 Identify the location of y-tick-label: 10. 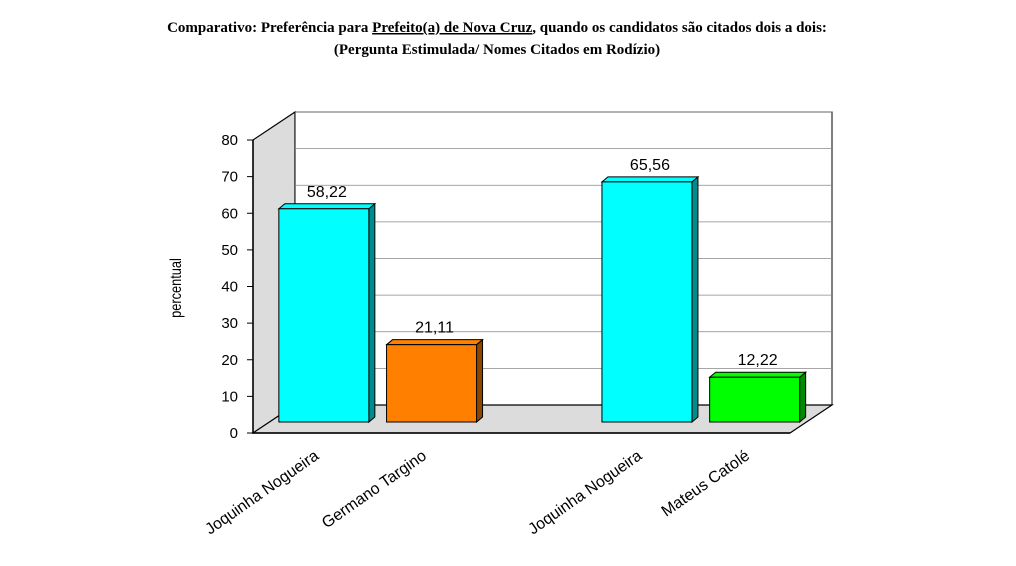
(229, 396).